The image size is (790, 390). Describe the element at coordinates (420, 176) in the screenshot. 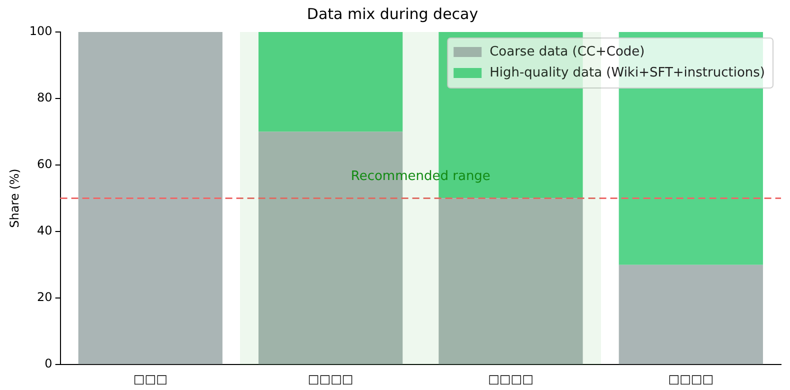

I see `annotation: Recommended range` at that location.